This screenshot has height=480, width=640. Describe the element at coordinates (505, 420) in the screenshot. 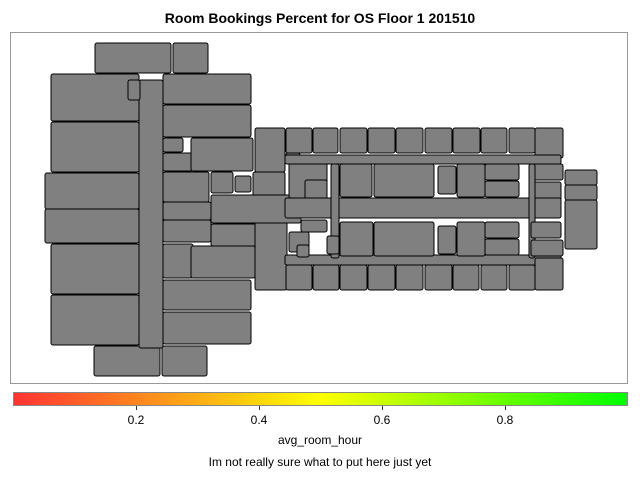

I see `legend-tick-label: 0.8` at that location.